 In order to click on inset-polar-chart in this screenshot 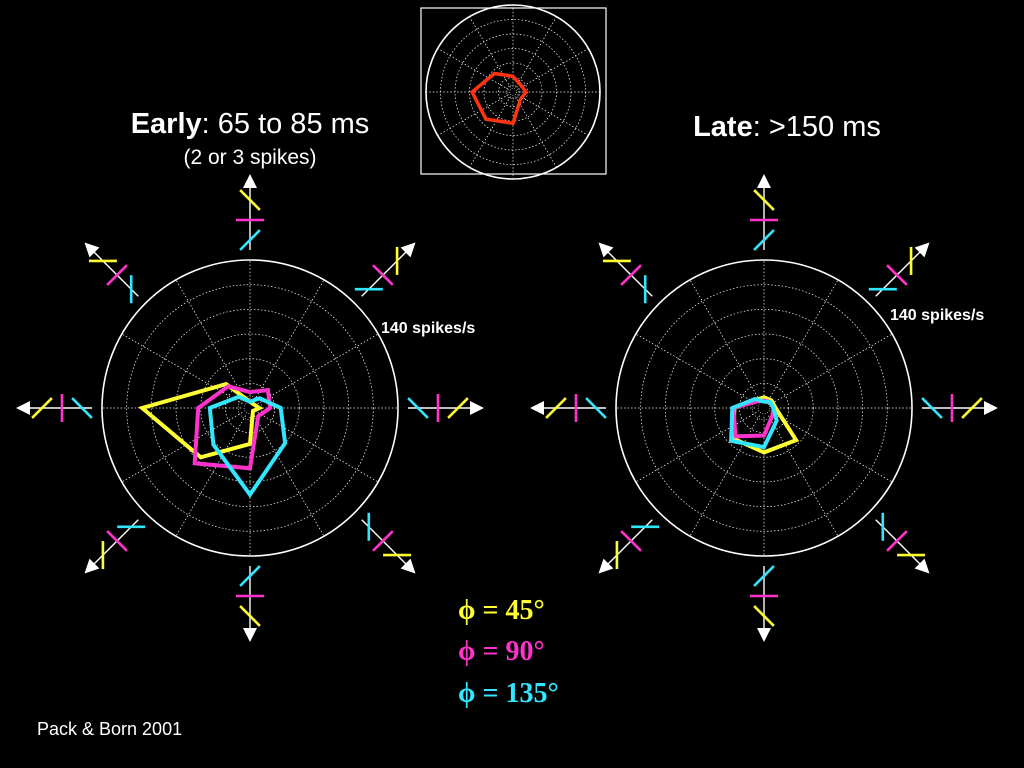, I will do `click(513, 92)`.